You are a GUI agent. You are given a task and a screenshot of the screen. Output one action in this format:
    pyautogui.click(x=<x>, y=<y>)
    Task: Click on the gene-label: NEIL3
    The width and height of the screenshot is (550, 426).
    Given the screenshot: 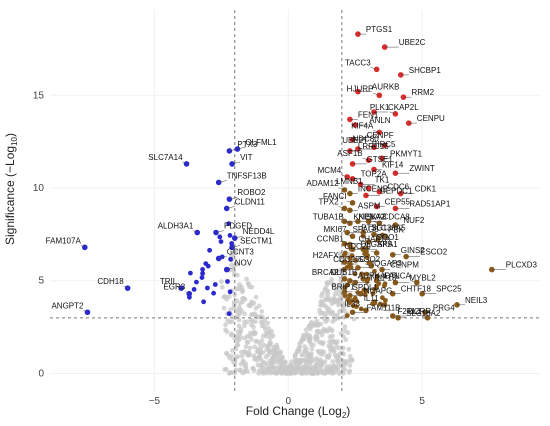 What is the action you would take?
    pyautogui.click(x=476, y=300)
    